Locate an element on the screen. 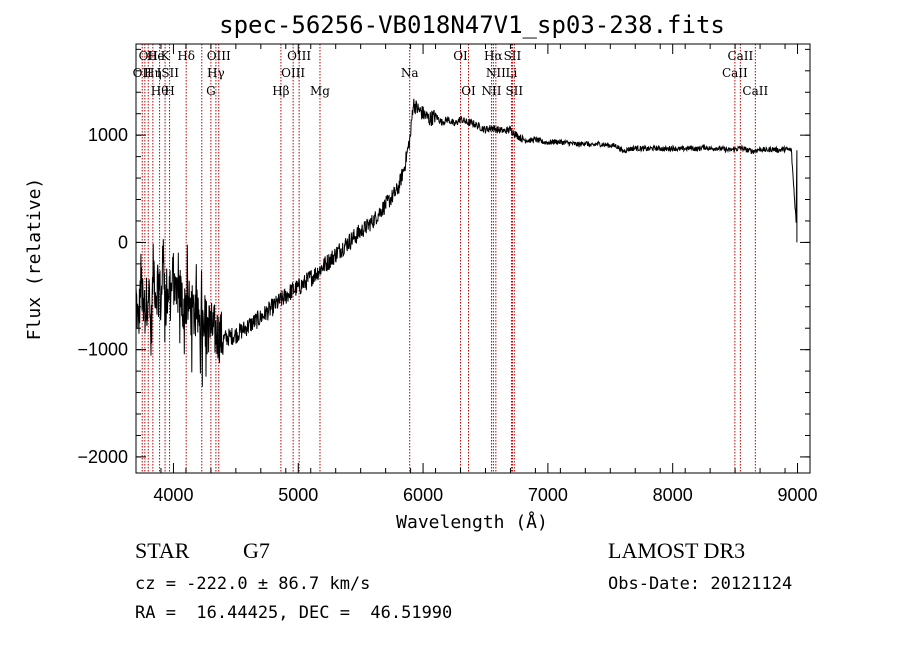 The image size is (900, 649). spectral-line-label: Hδ is located at coordinates (186, 56).